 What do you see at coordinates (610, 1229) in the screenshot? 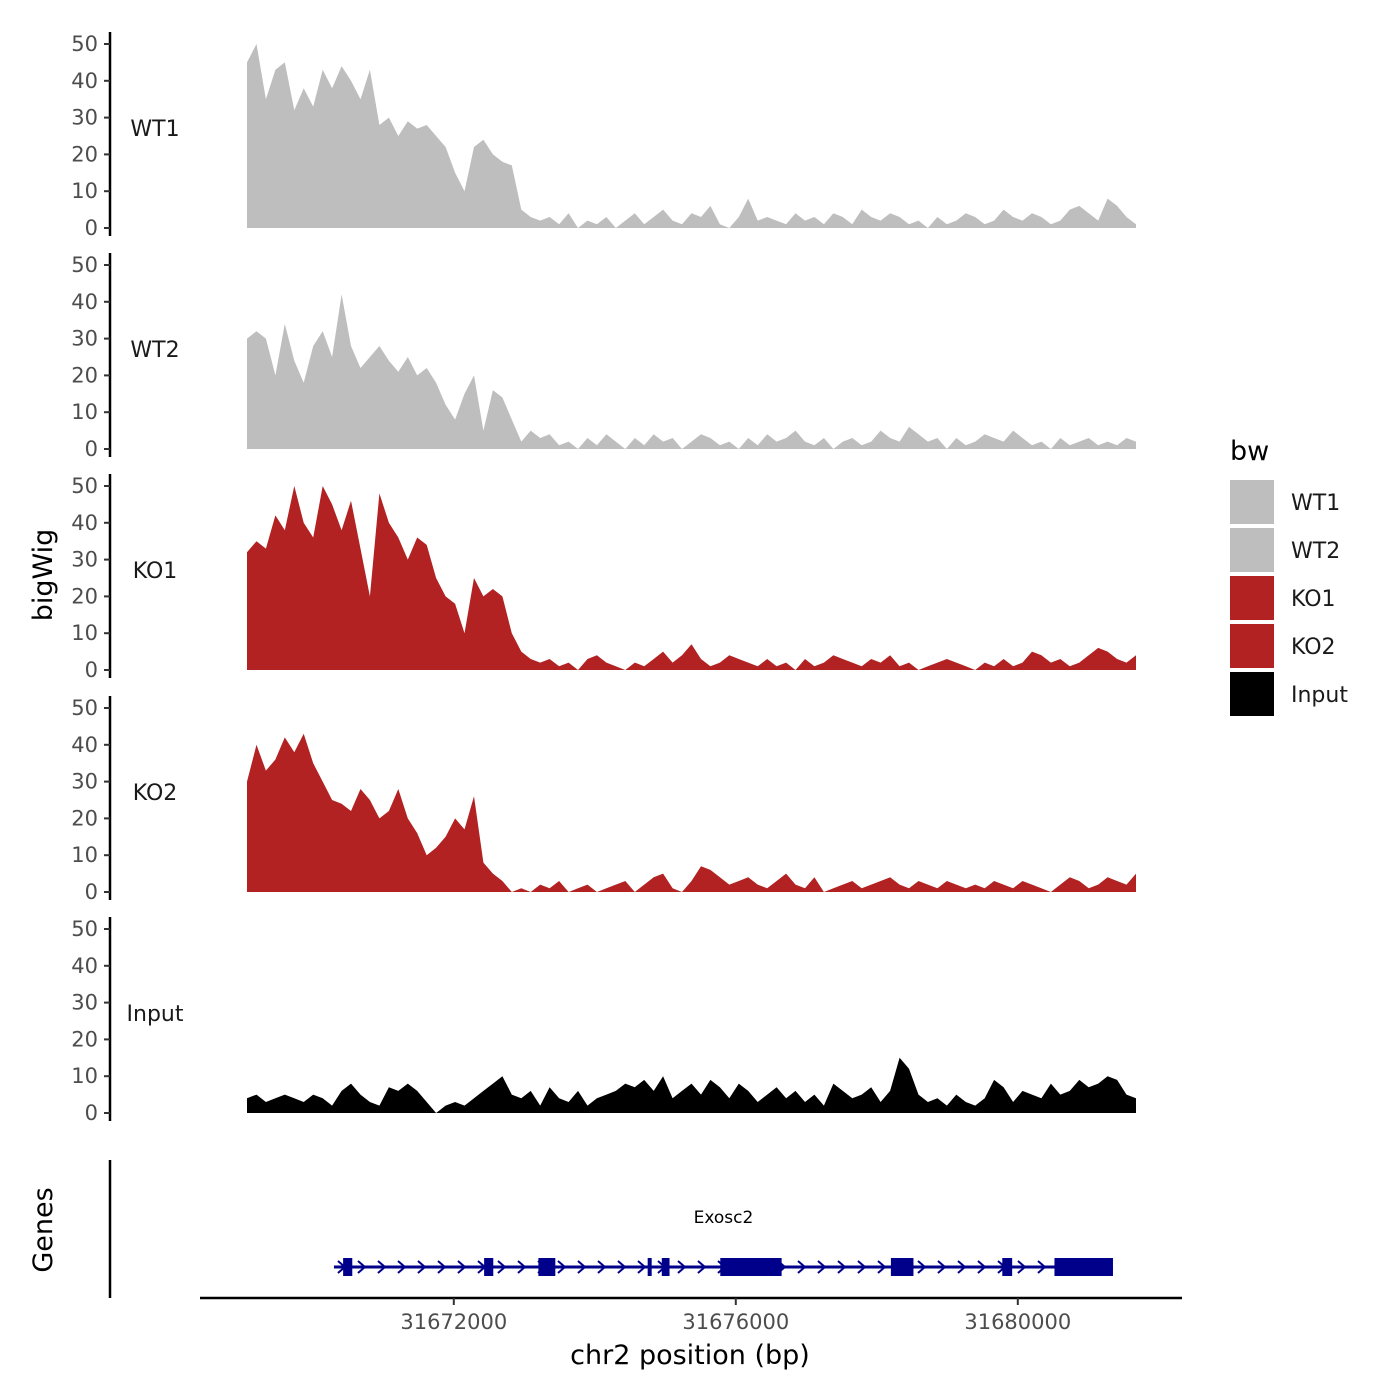
I see `gene-layer: Exosc2` at bounding box center [610, 1229].